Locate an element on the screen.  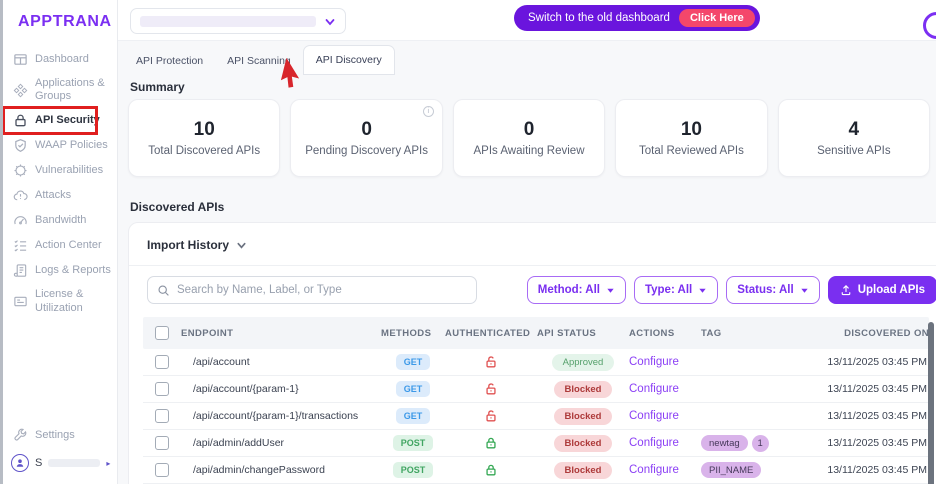
sidebar-item-applications-groups: Applications & Groups is located at coordinates (58, 90).